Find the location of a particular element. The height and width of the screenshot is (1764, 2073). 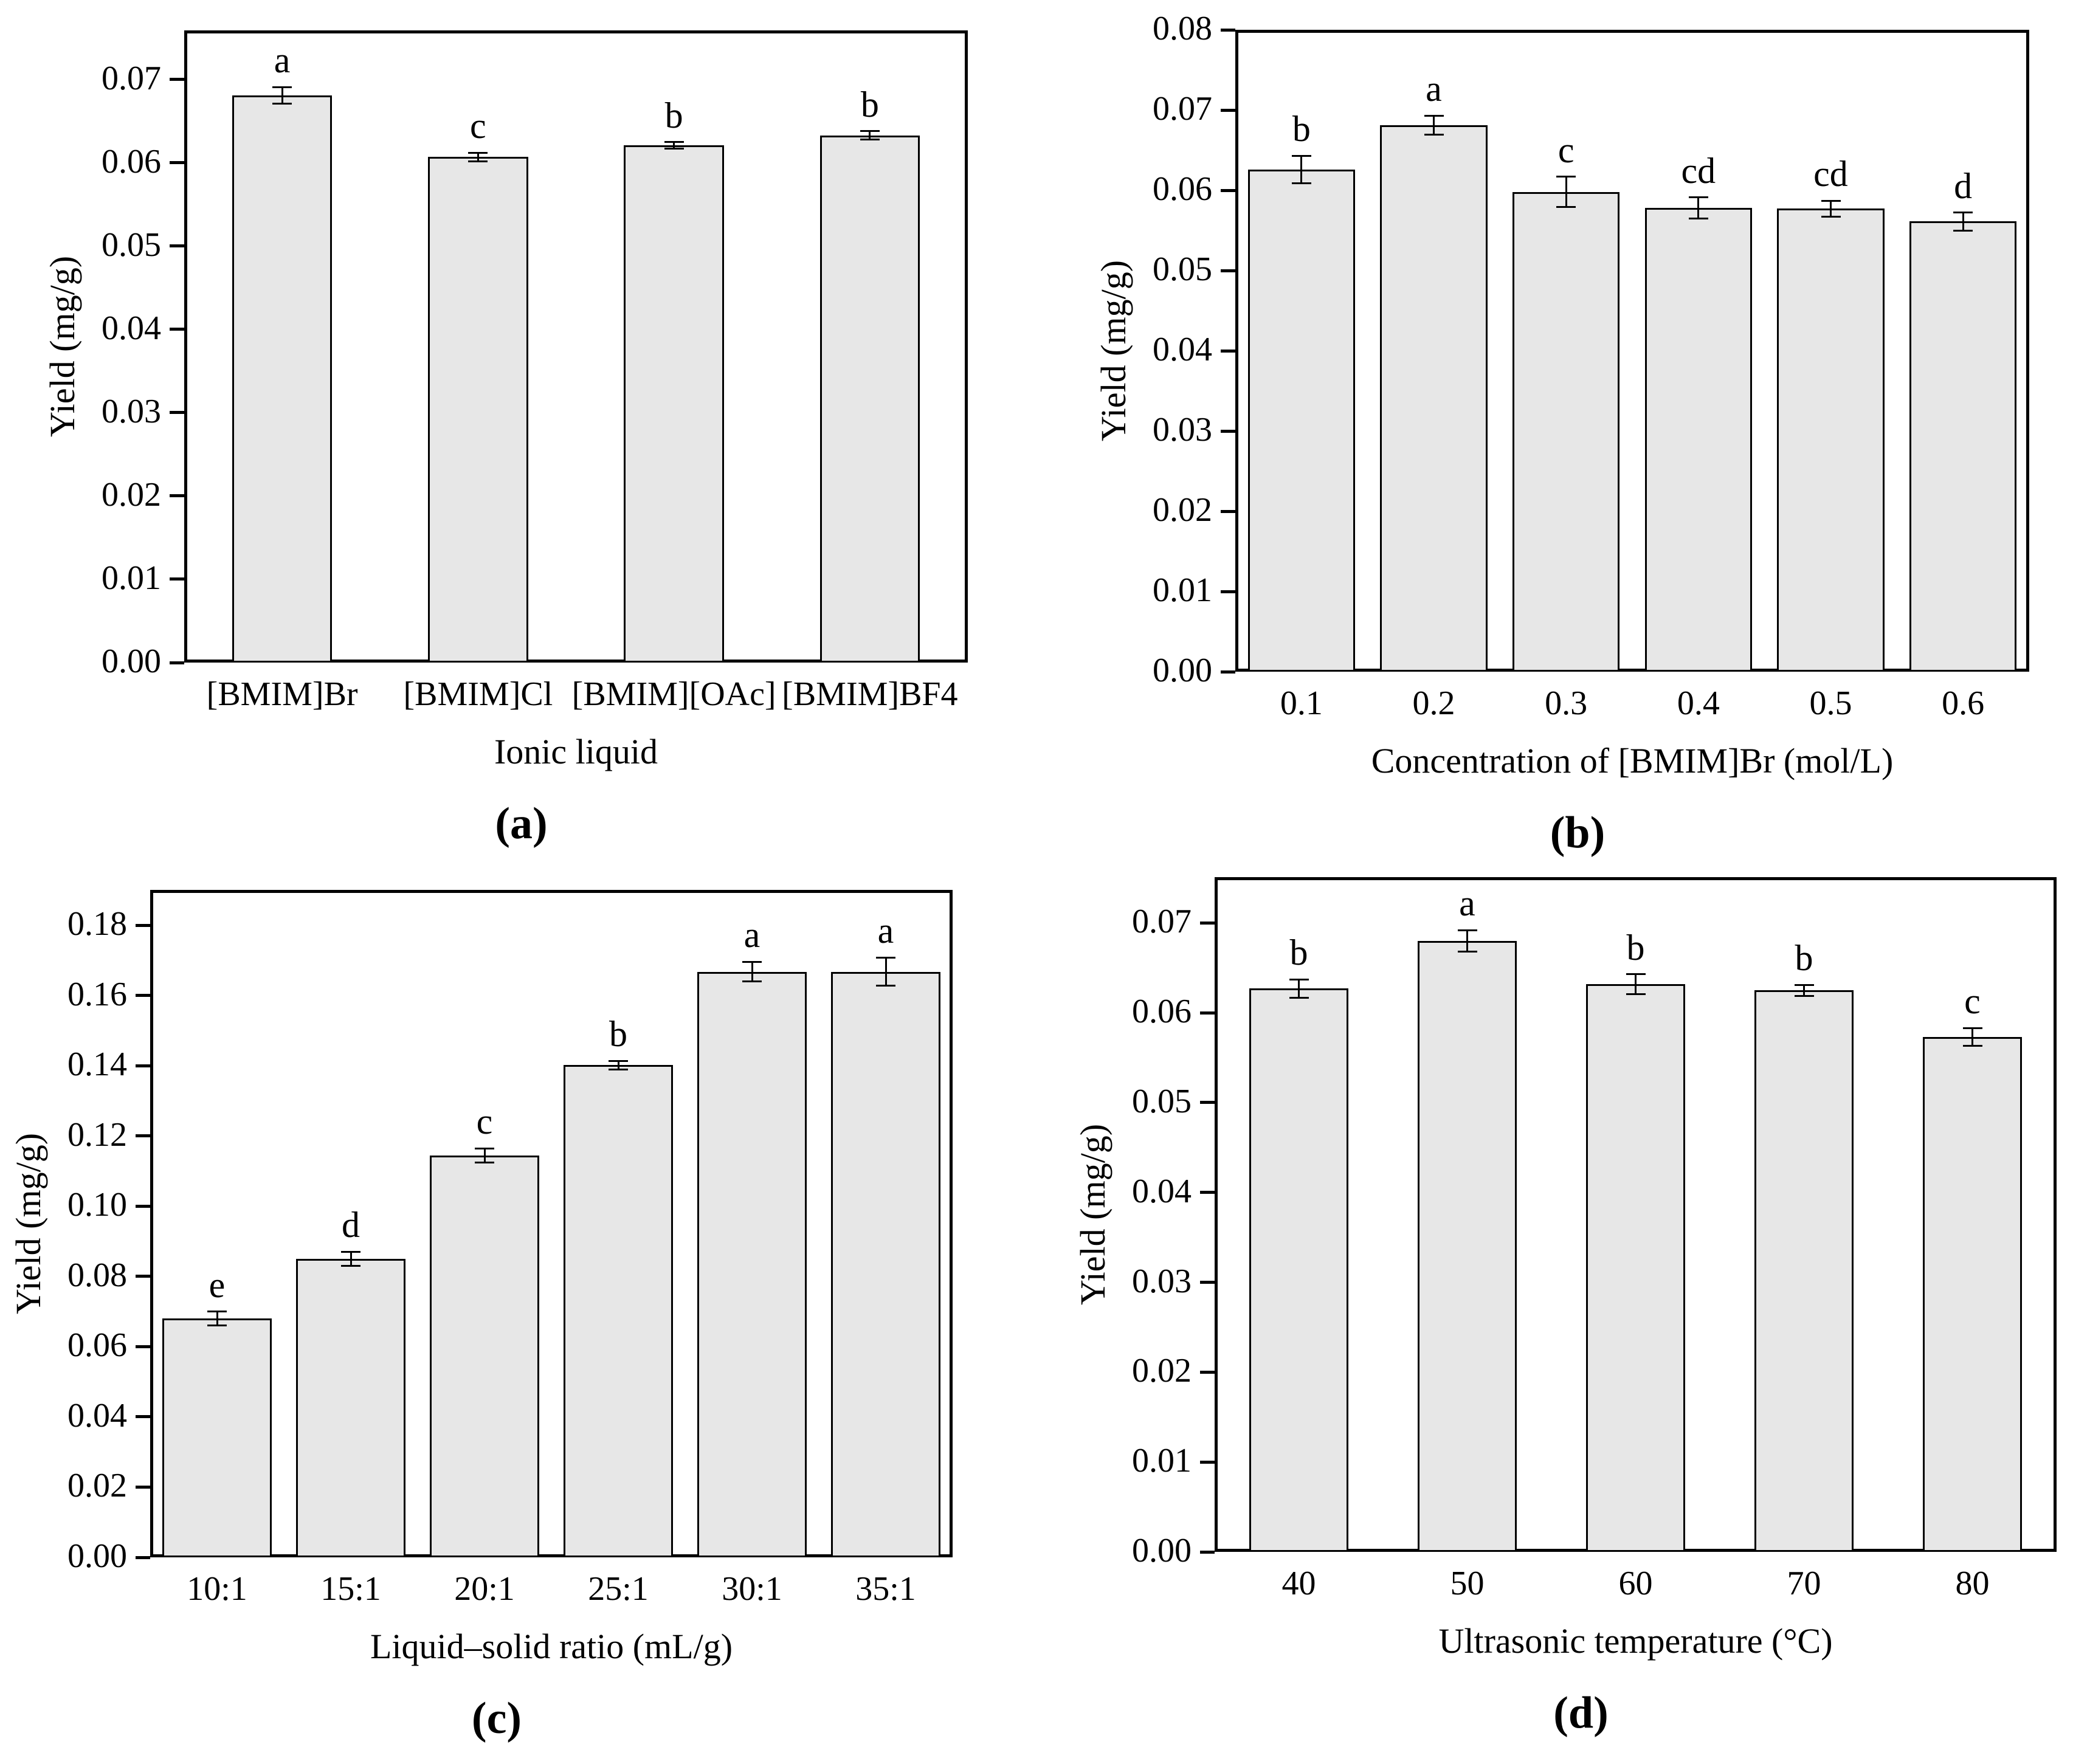

y-tick-label: 0.06 is located at coordinates (1182, 189).